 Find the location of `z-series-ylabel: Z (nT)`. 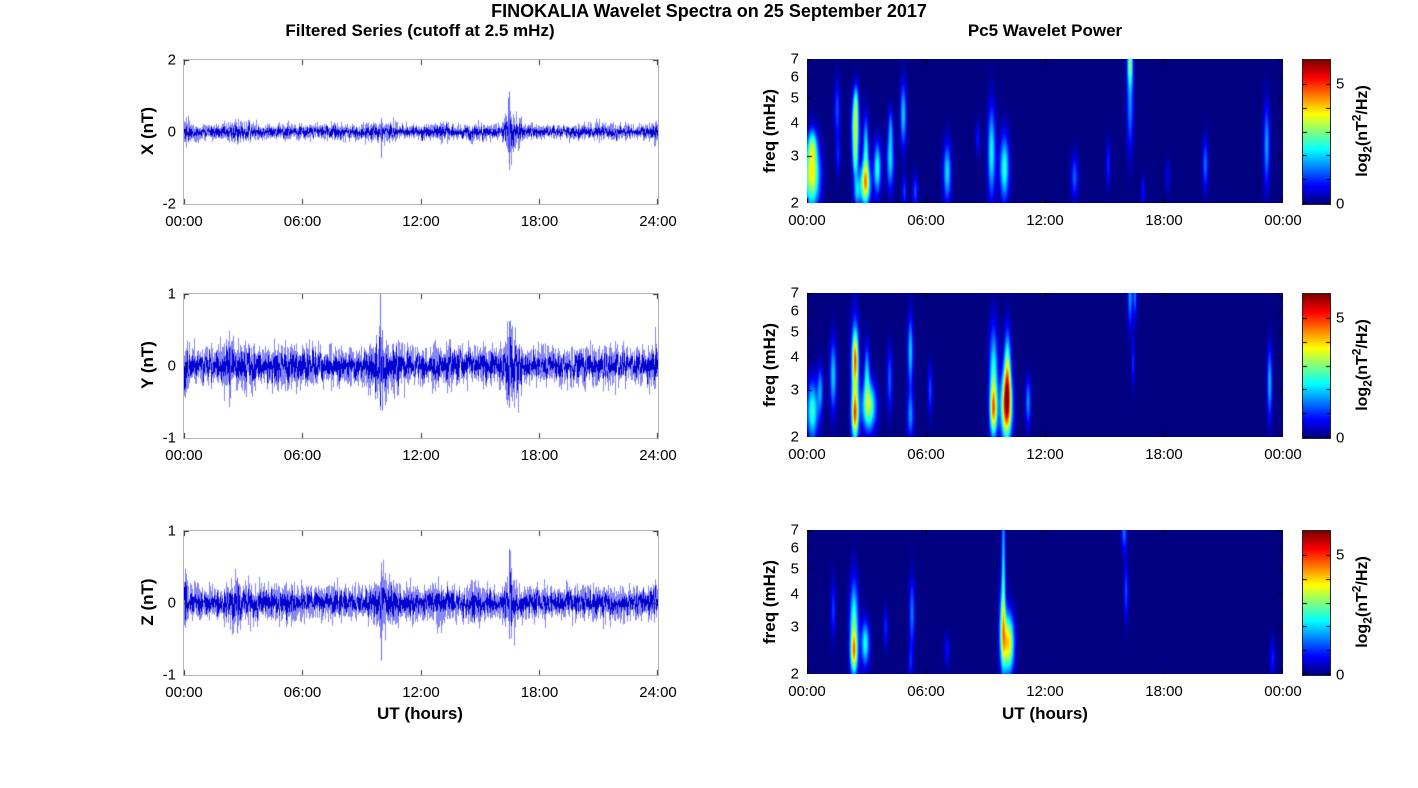

z-series-ylabel: Z (nT) is located at coordinates (147, 602).